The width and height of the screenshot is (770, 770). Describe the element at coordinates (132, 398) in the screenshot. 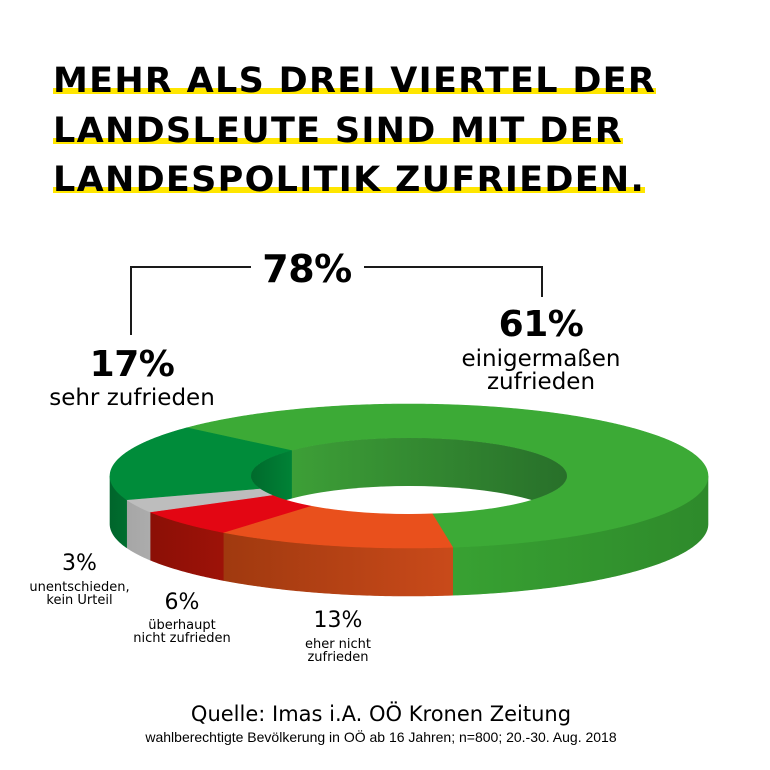

I see `category-label-sehr-zufrieden: sehr zufrieden` at that location.